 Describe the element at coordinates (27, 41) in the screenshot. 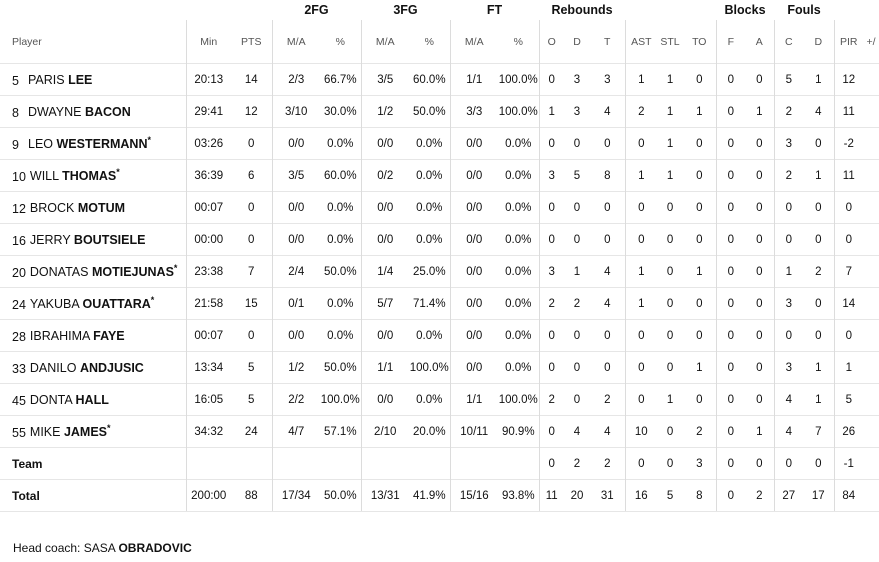

I see `column-header-player: Player` at that location.